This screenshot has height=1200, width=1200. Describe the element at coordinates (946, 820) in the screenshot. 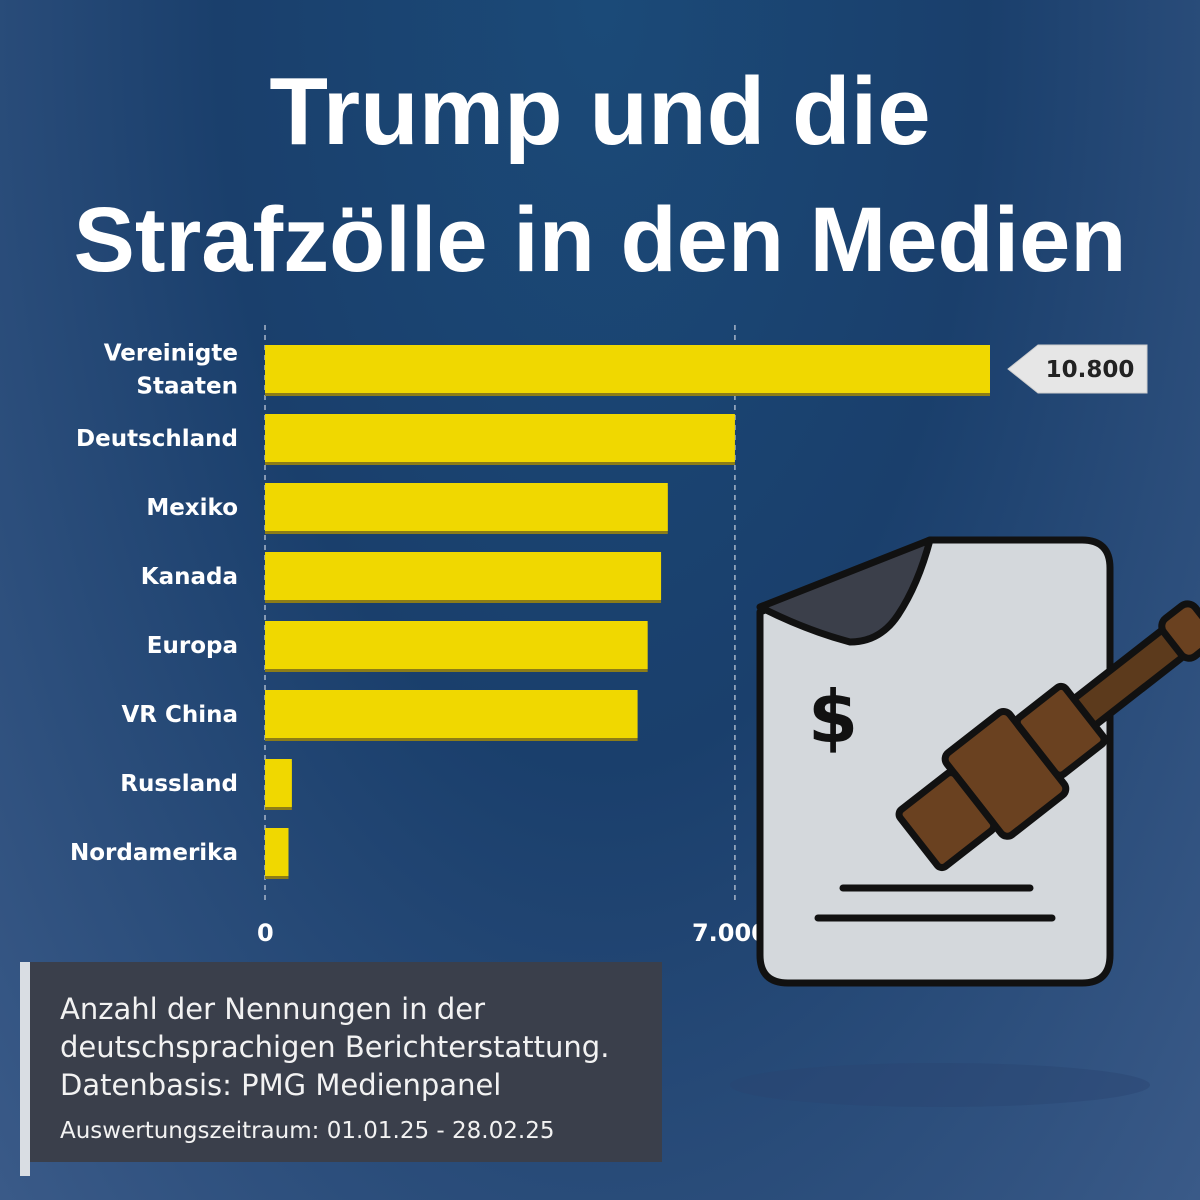

I see `gavel-head-left` at that location.